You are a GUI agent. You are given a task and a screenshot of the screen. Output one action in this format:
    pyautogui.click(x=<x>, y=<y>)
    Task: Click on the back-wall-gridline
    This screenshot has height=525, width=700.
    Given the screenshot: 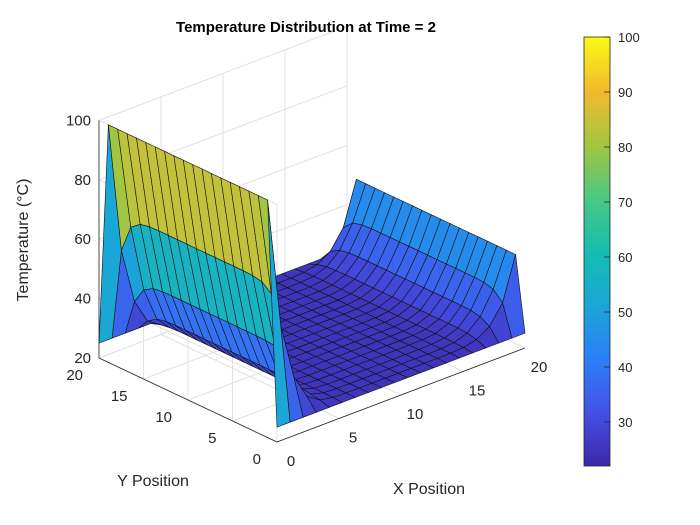 What is the action you would take?
    pyautogui.click(x=223, y=73)
    